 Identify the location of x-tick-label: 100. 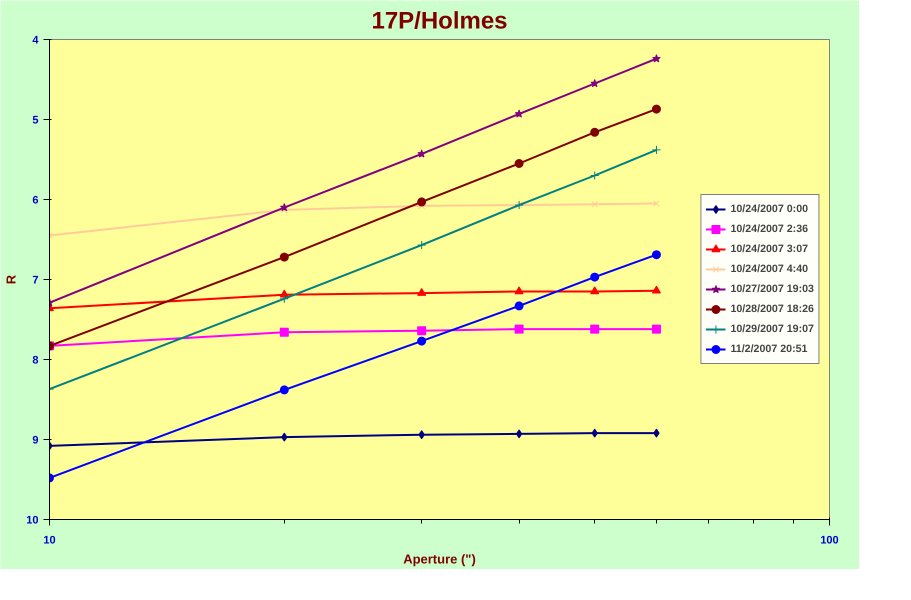
(829, 540).